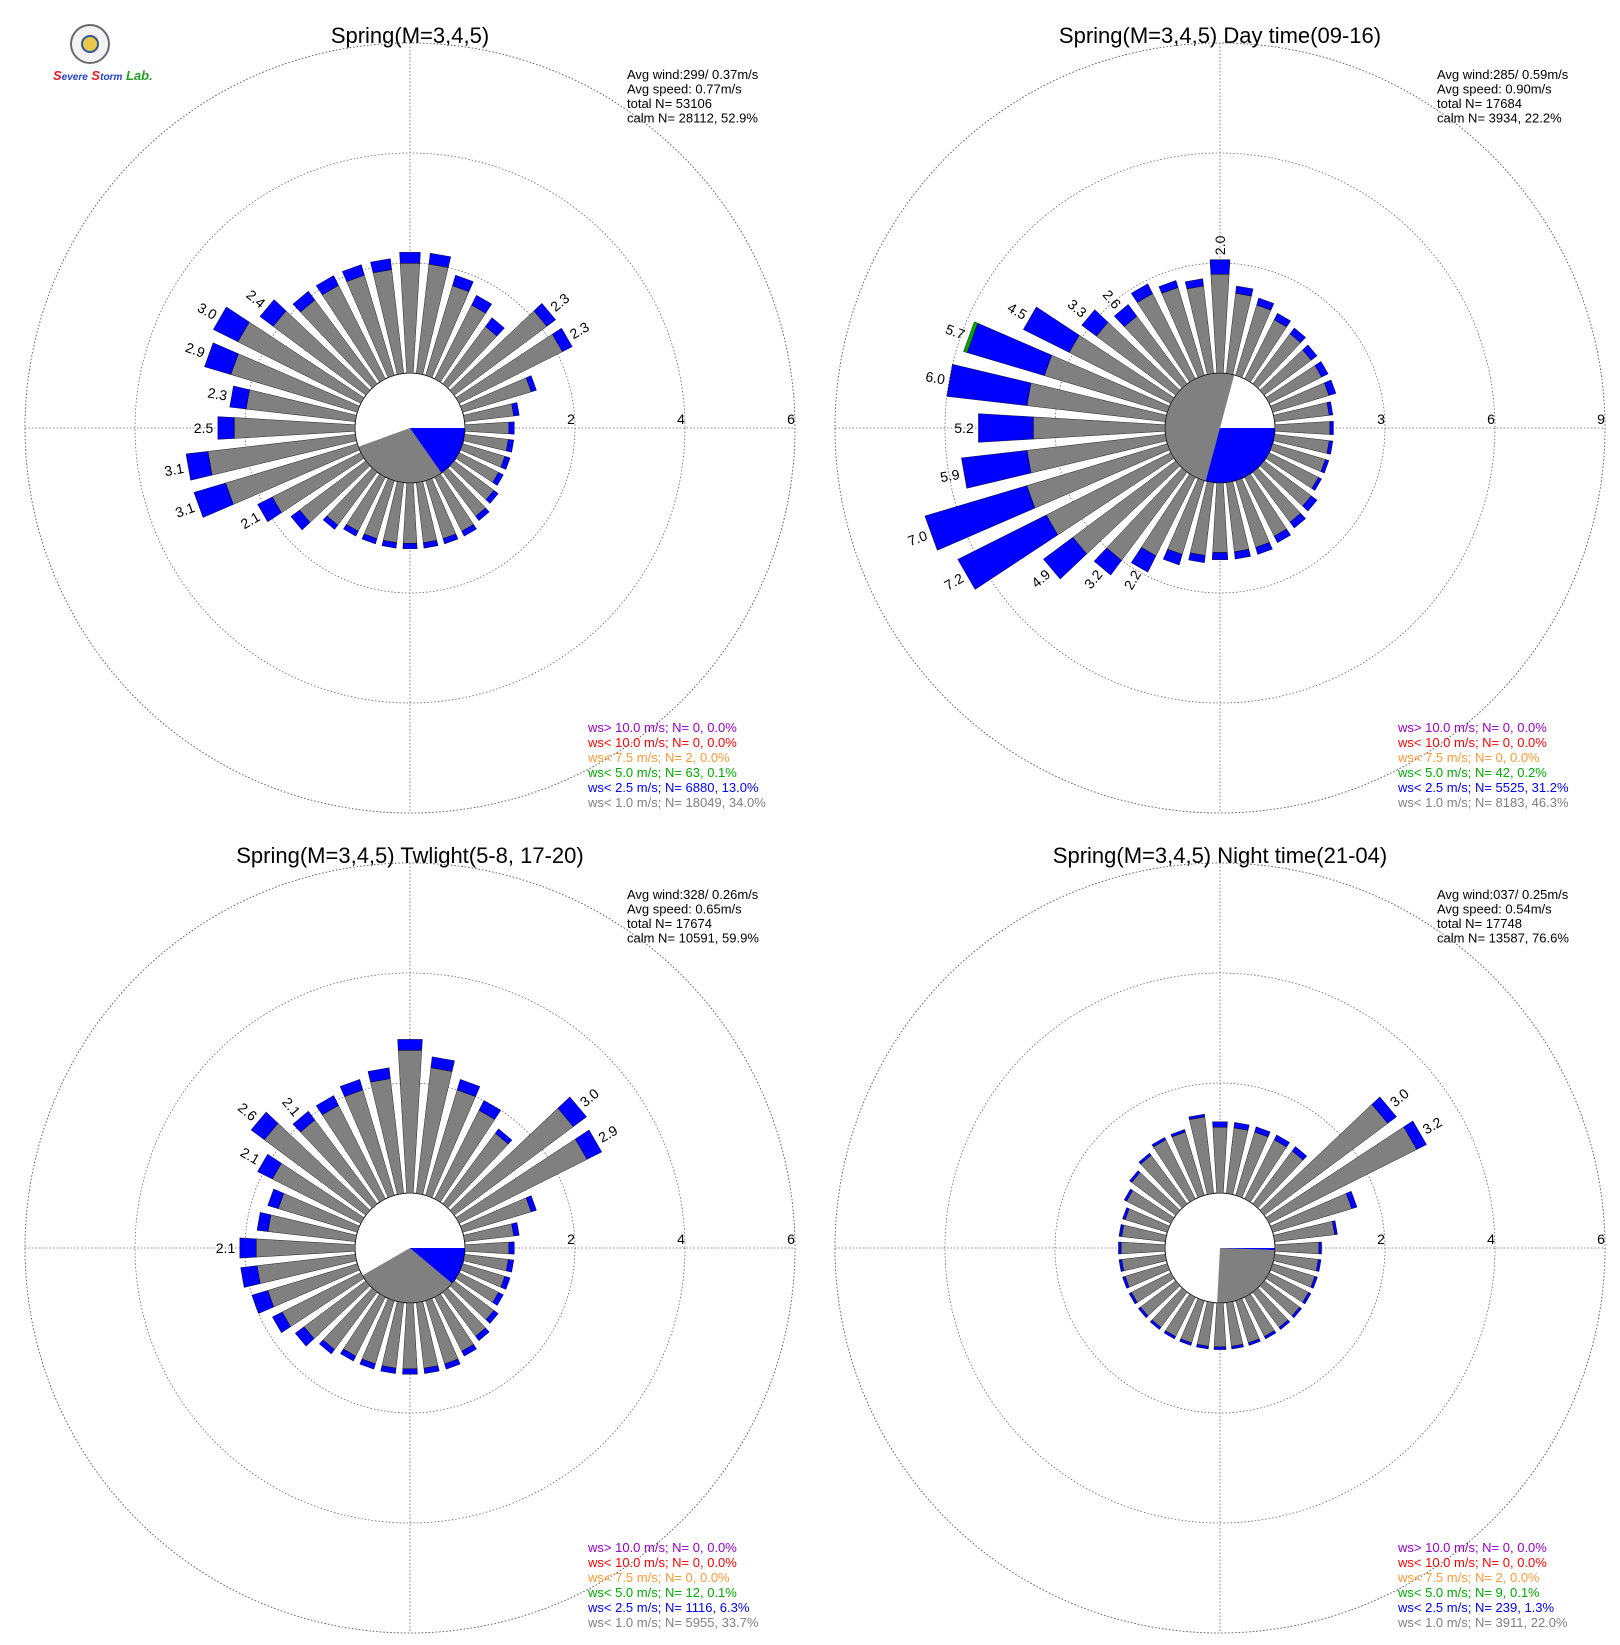 The width and height of the screenshot is (1620, 1645). What do you see at coordinates (1468, 1592) in the screenshot?
I see `legend-entry: ws< 5.0 m/s; N= 9, 0.1%` at bounding box center [1468, 1592].